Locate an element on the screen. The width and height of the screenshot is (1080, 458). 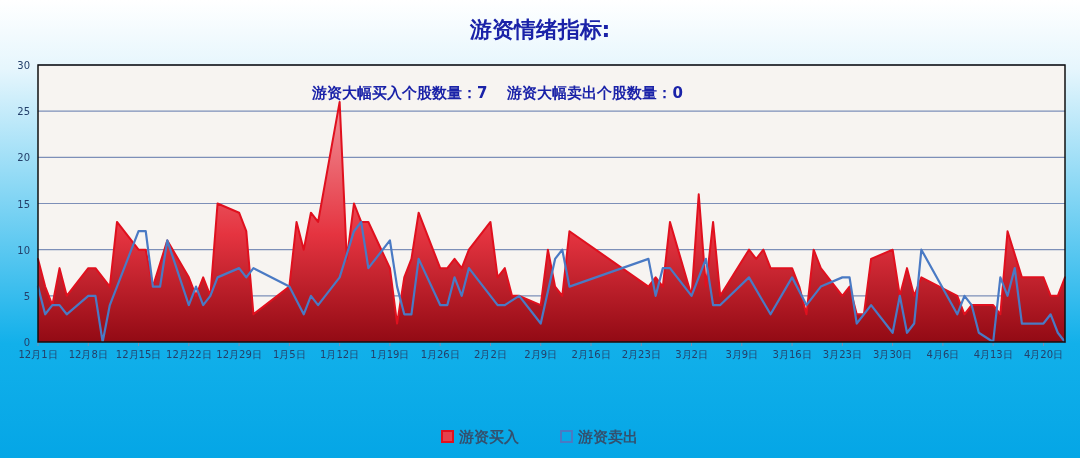
y-tick-label: 15 is located at coordinates (23, 204).